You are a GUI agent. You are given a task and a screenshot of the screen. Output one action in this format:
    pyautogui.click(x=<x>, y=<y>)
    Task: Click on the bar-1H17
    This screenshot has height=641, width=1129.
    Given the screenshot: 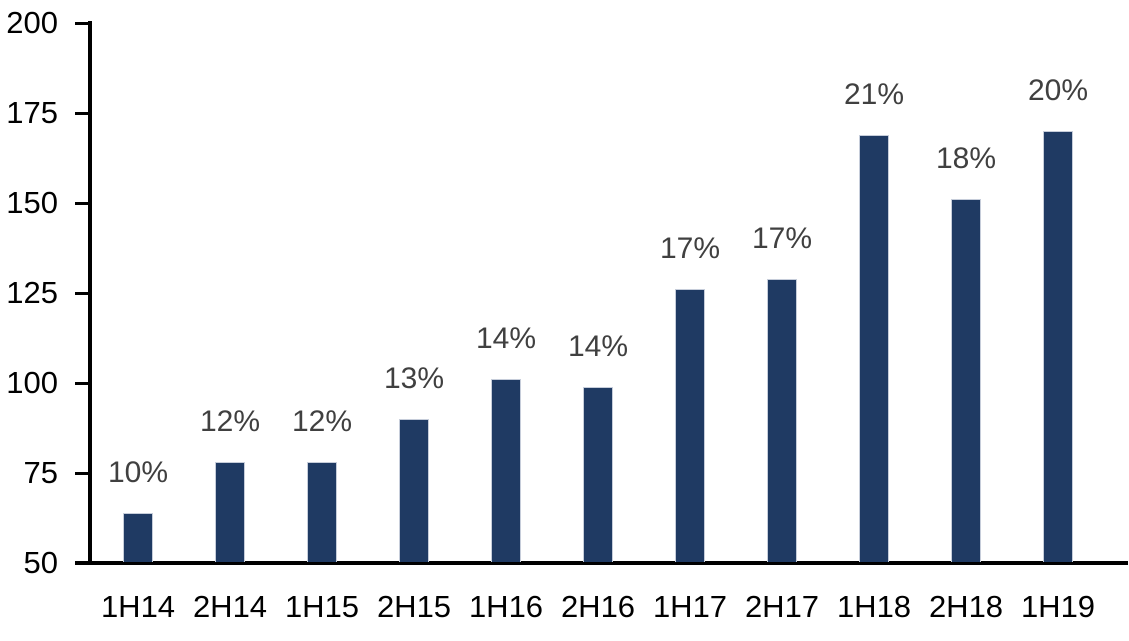 What is the action you would take?
    pyautogui.click(x=690, y=425)
    